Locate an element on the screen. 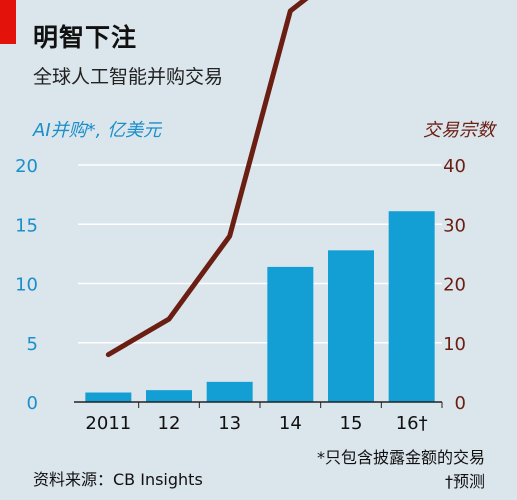 The width and height of the screenshot is (517, 500). source: 资料来源：CB Insights is located at coordinates (118, 479).